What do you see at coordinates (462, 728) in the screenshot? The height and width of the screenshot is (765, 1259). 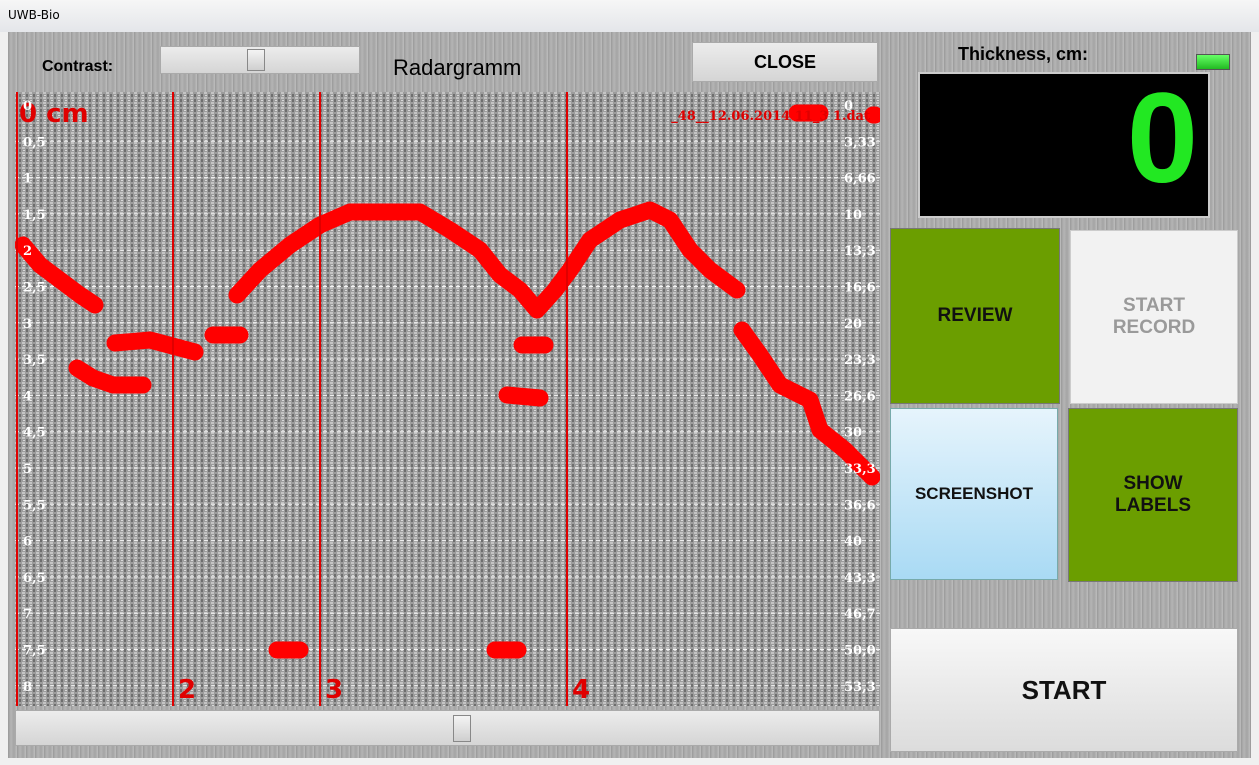 I see `scroll-thumb` at bounding box center [462, 728].